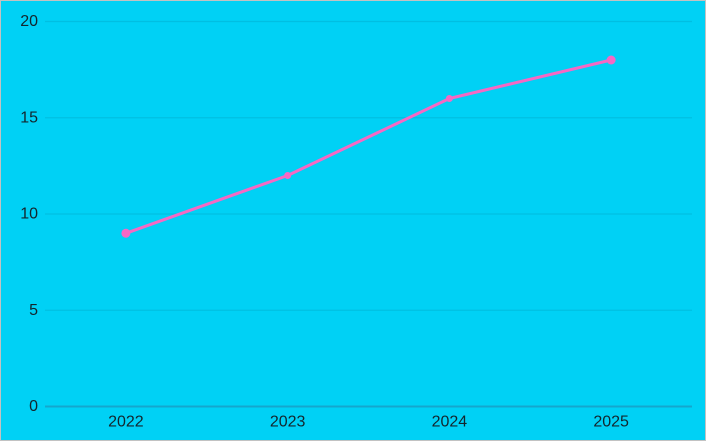 The image size is (706, 441). What do you see at coordinates (29, 214) in the screenshot?
I see `y-tick-label: 10` at bounding box center [29, 214].